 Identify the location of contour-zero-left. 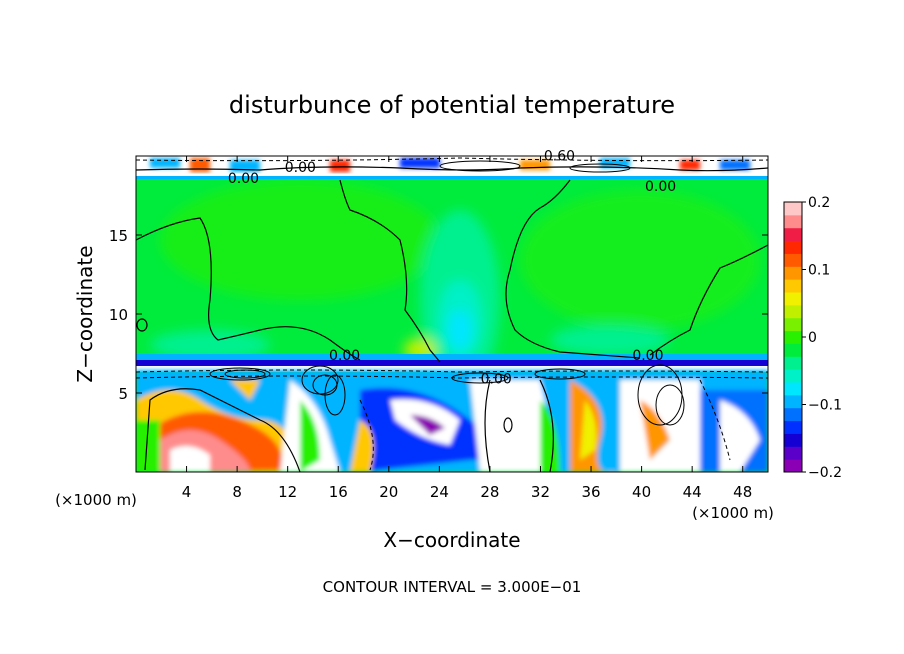
(248, 289).